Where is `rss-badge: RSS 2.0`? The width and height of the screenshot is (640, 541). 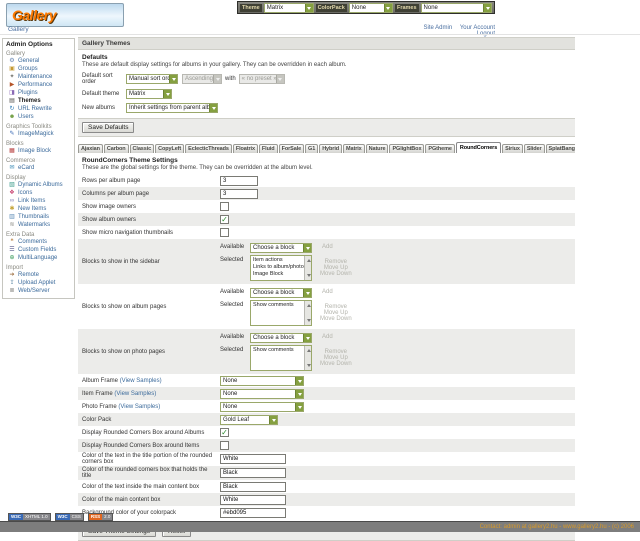 rss-badge: RSS 2.0 is located at coordinates (100, 517).